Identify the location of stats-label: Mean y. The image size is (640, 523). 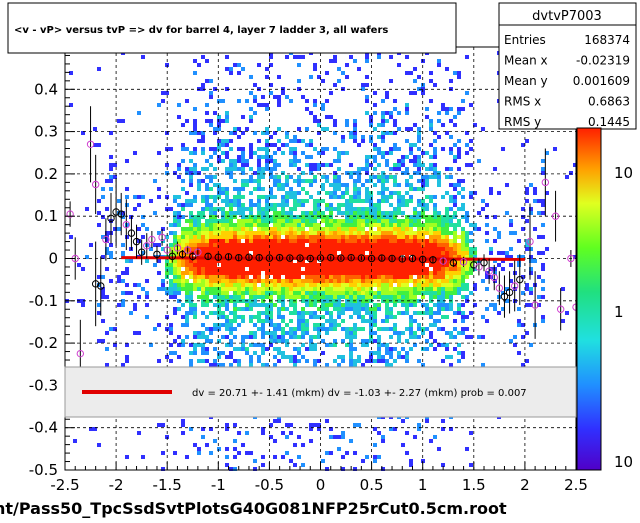
(526, 81).